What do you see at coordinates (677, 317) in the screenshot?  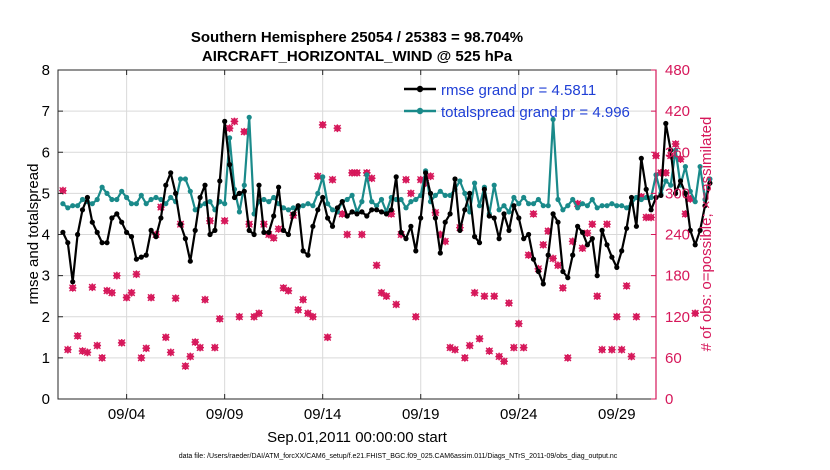 I see `right-y-tick-label: 120` at bounding box center [677, 317].